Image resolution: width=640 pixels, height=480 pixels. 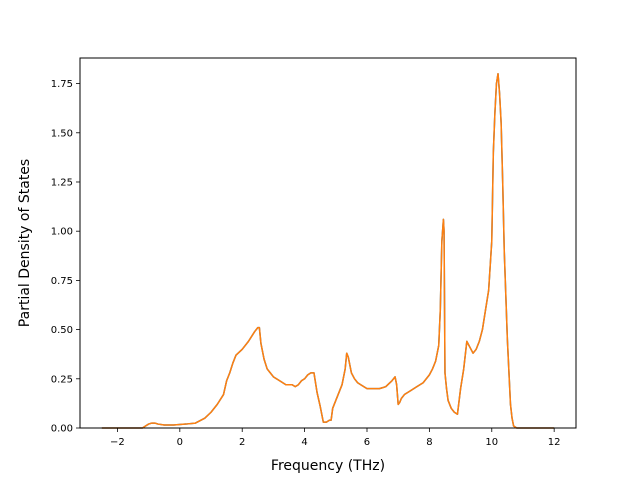 I want to click on x-tick-label: 4, so click(x=304, y=442).